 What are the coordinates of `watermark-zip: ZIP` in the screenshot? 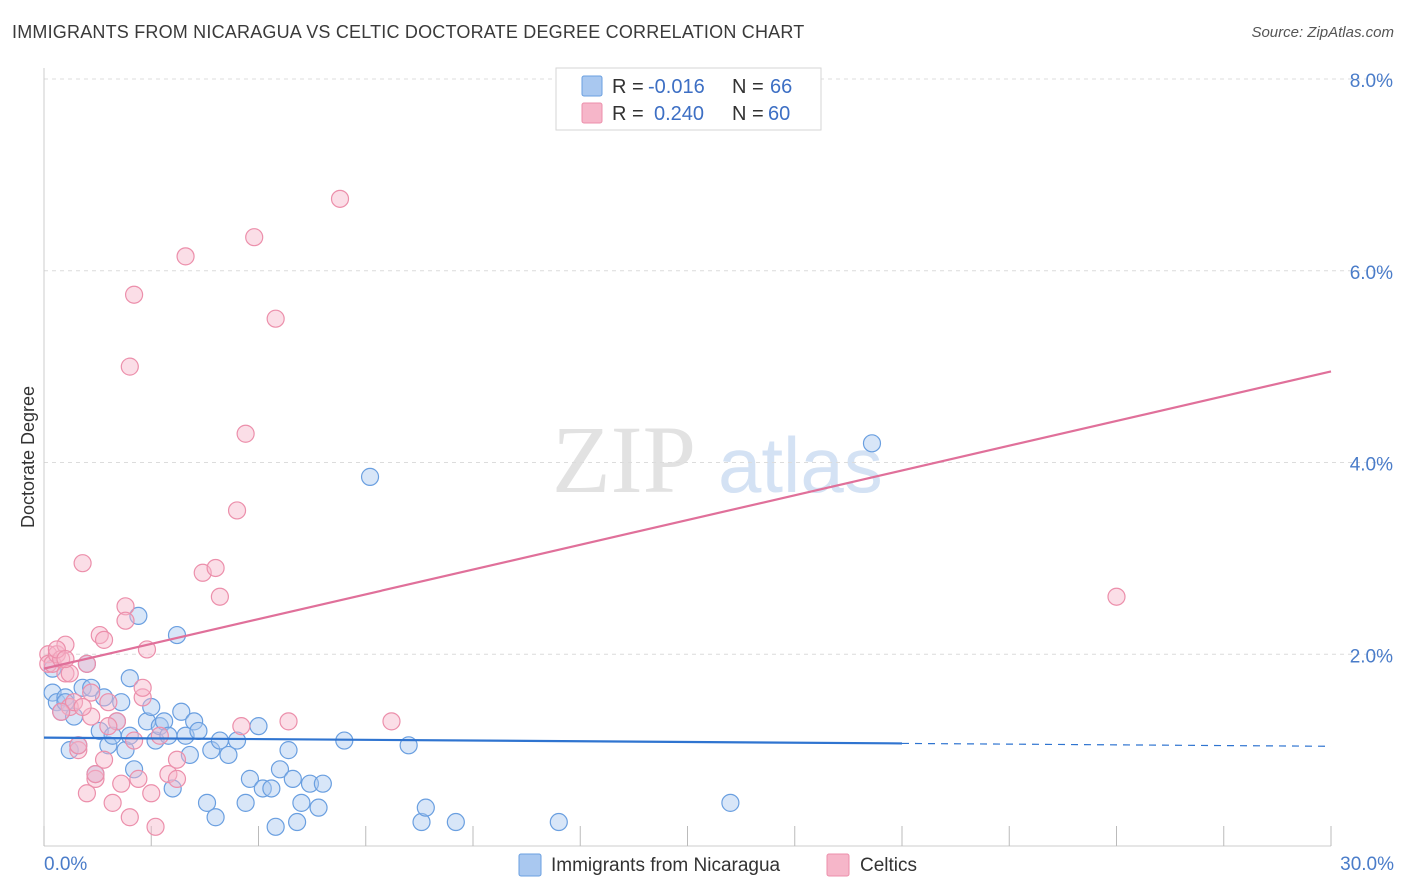 It's located at (624, 459).